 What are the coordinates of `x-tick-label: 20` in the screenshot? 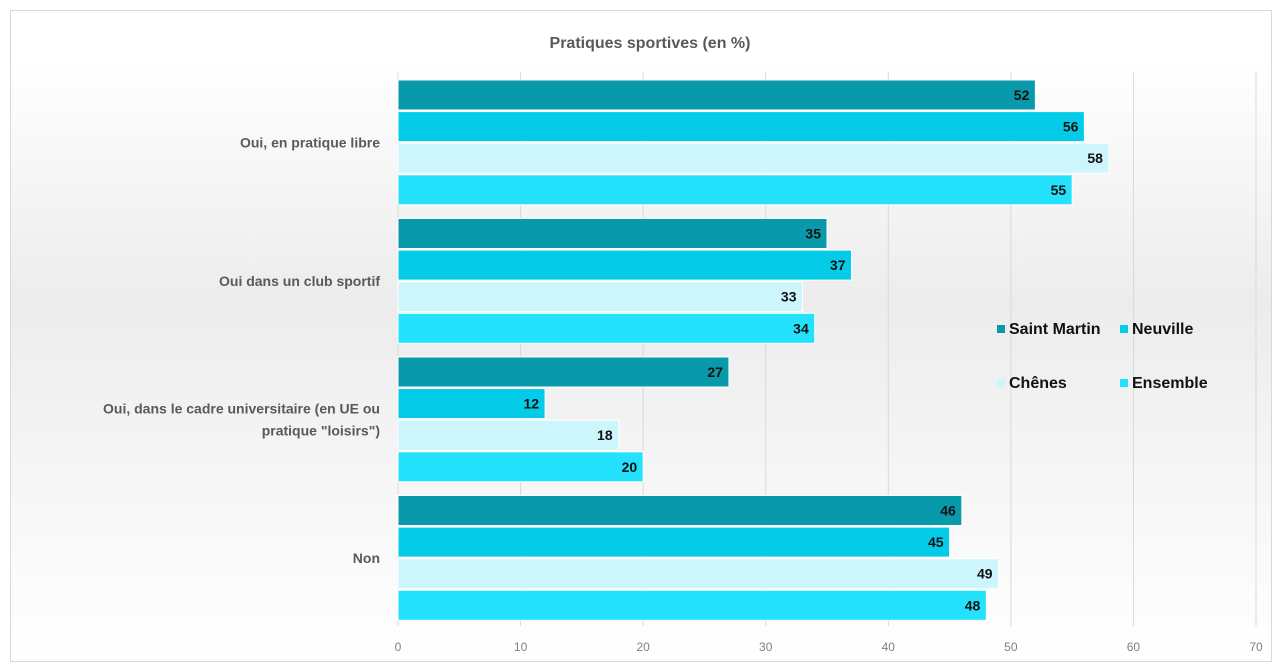 It's located at (643, 647).